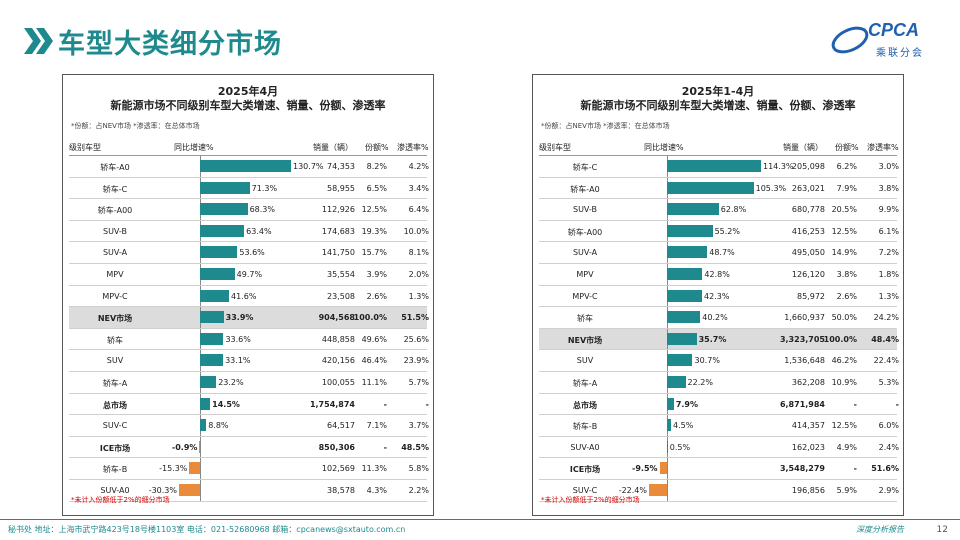  What do you see at coordinates (888, 447) in the screenshot?
I see `row-penetration: 2.4%` at bounding box center [888, 447].